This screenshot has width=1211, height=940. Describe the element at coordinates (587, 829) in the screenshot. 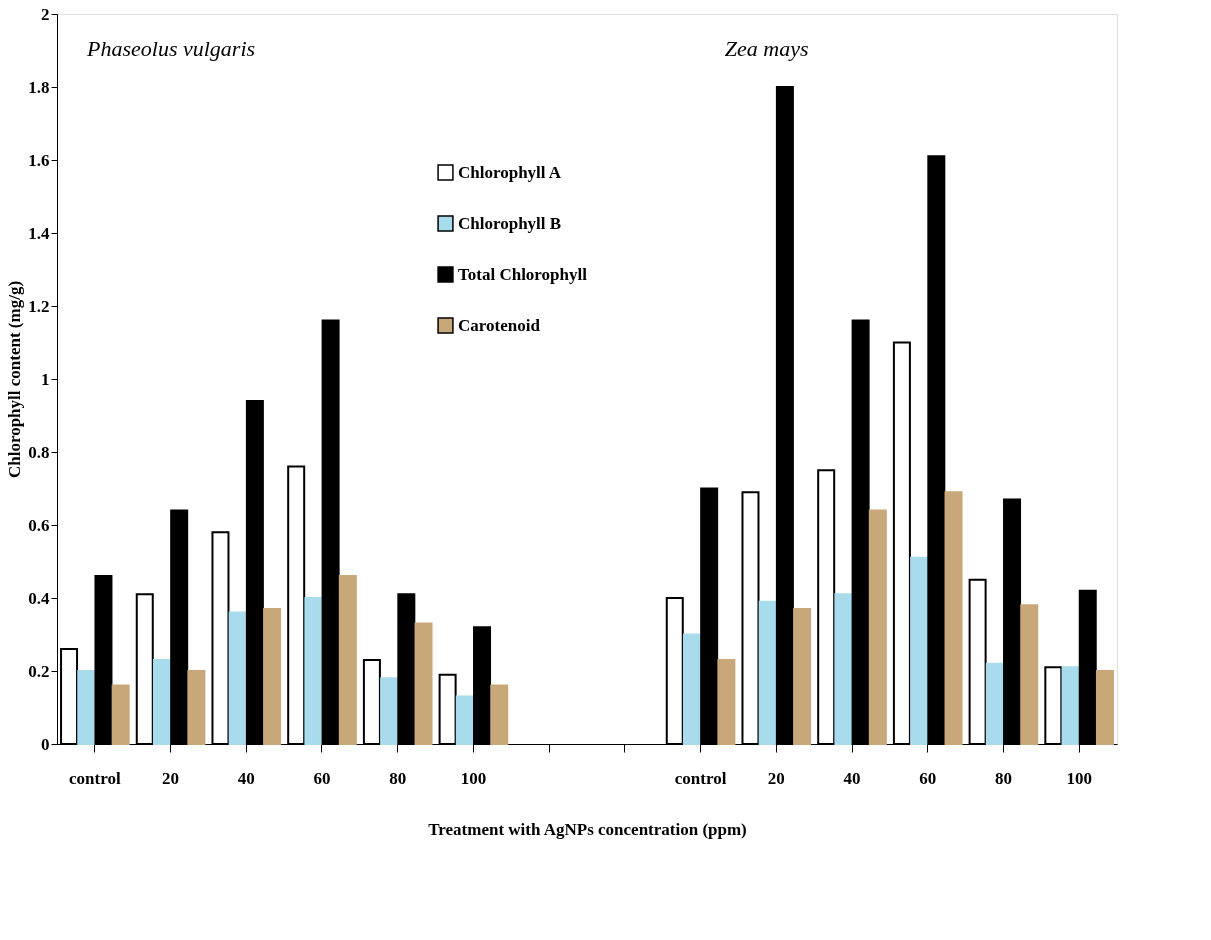

I see `x-axis-title: Treatment with AgNPs concentration (ppm)` at that location.